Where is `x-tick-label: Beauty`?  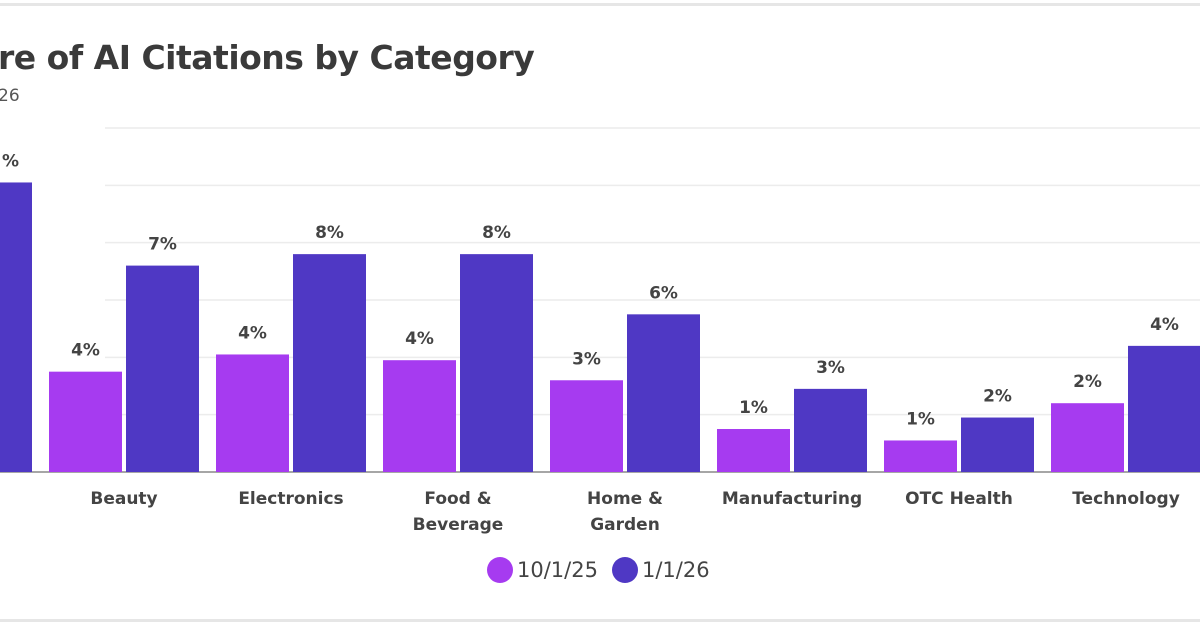 x-tick-label: Beauty is located at coordinates (123, 499).